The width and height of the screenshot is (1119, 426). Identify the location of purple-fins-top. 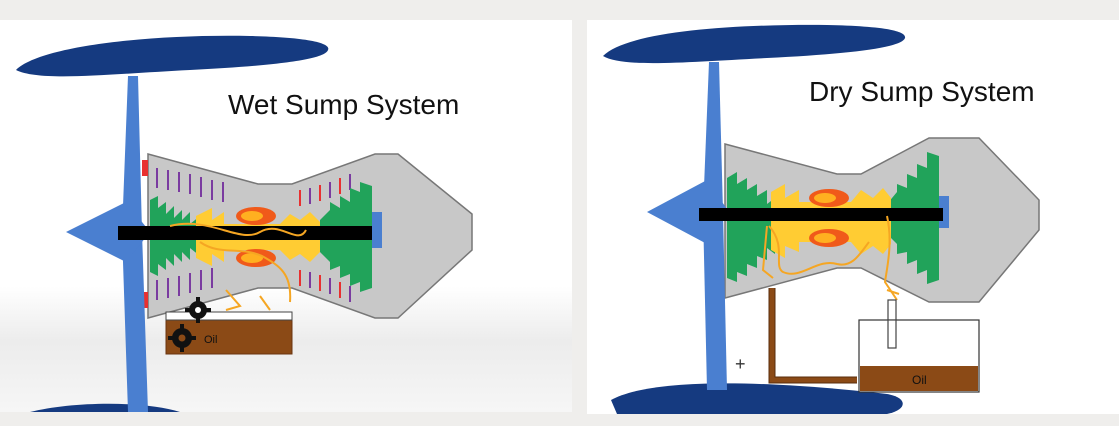
(190, 185).